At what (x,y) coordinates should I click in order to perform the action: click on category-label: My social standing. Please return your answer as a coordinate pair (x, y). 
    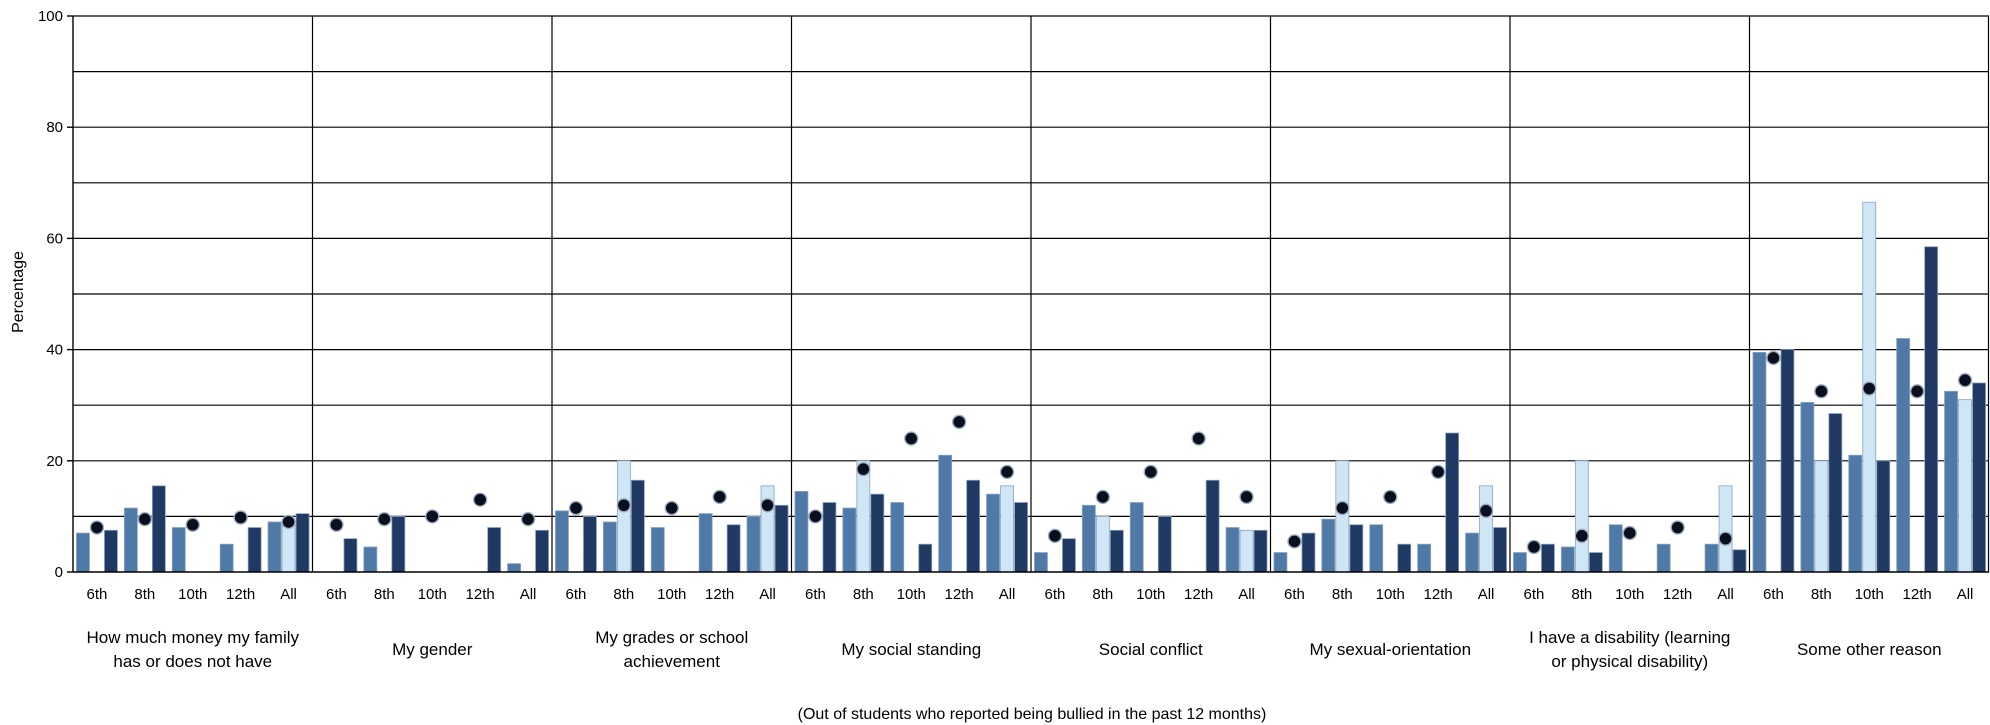
    Looking at the image, I should click on (911, 649).